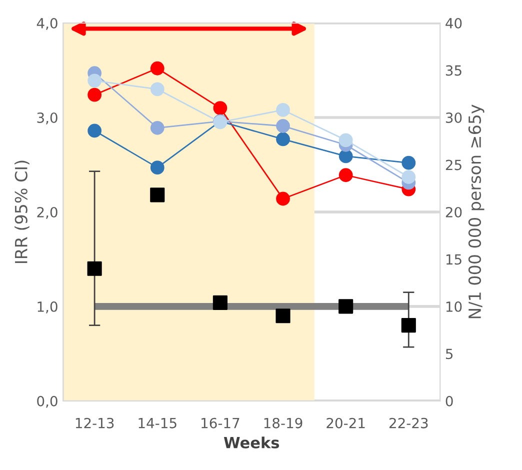  Describe the element at coordinates (221, 423) in the screenshot. I see `x-tick-label: 16-17` at that location.